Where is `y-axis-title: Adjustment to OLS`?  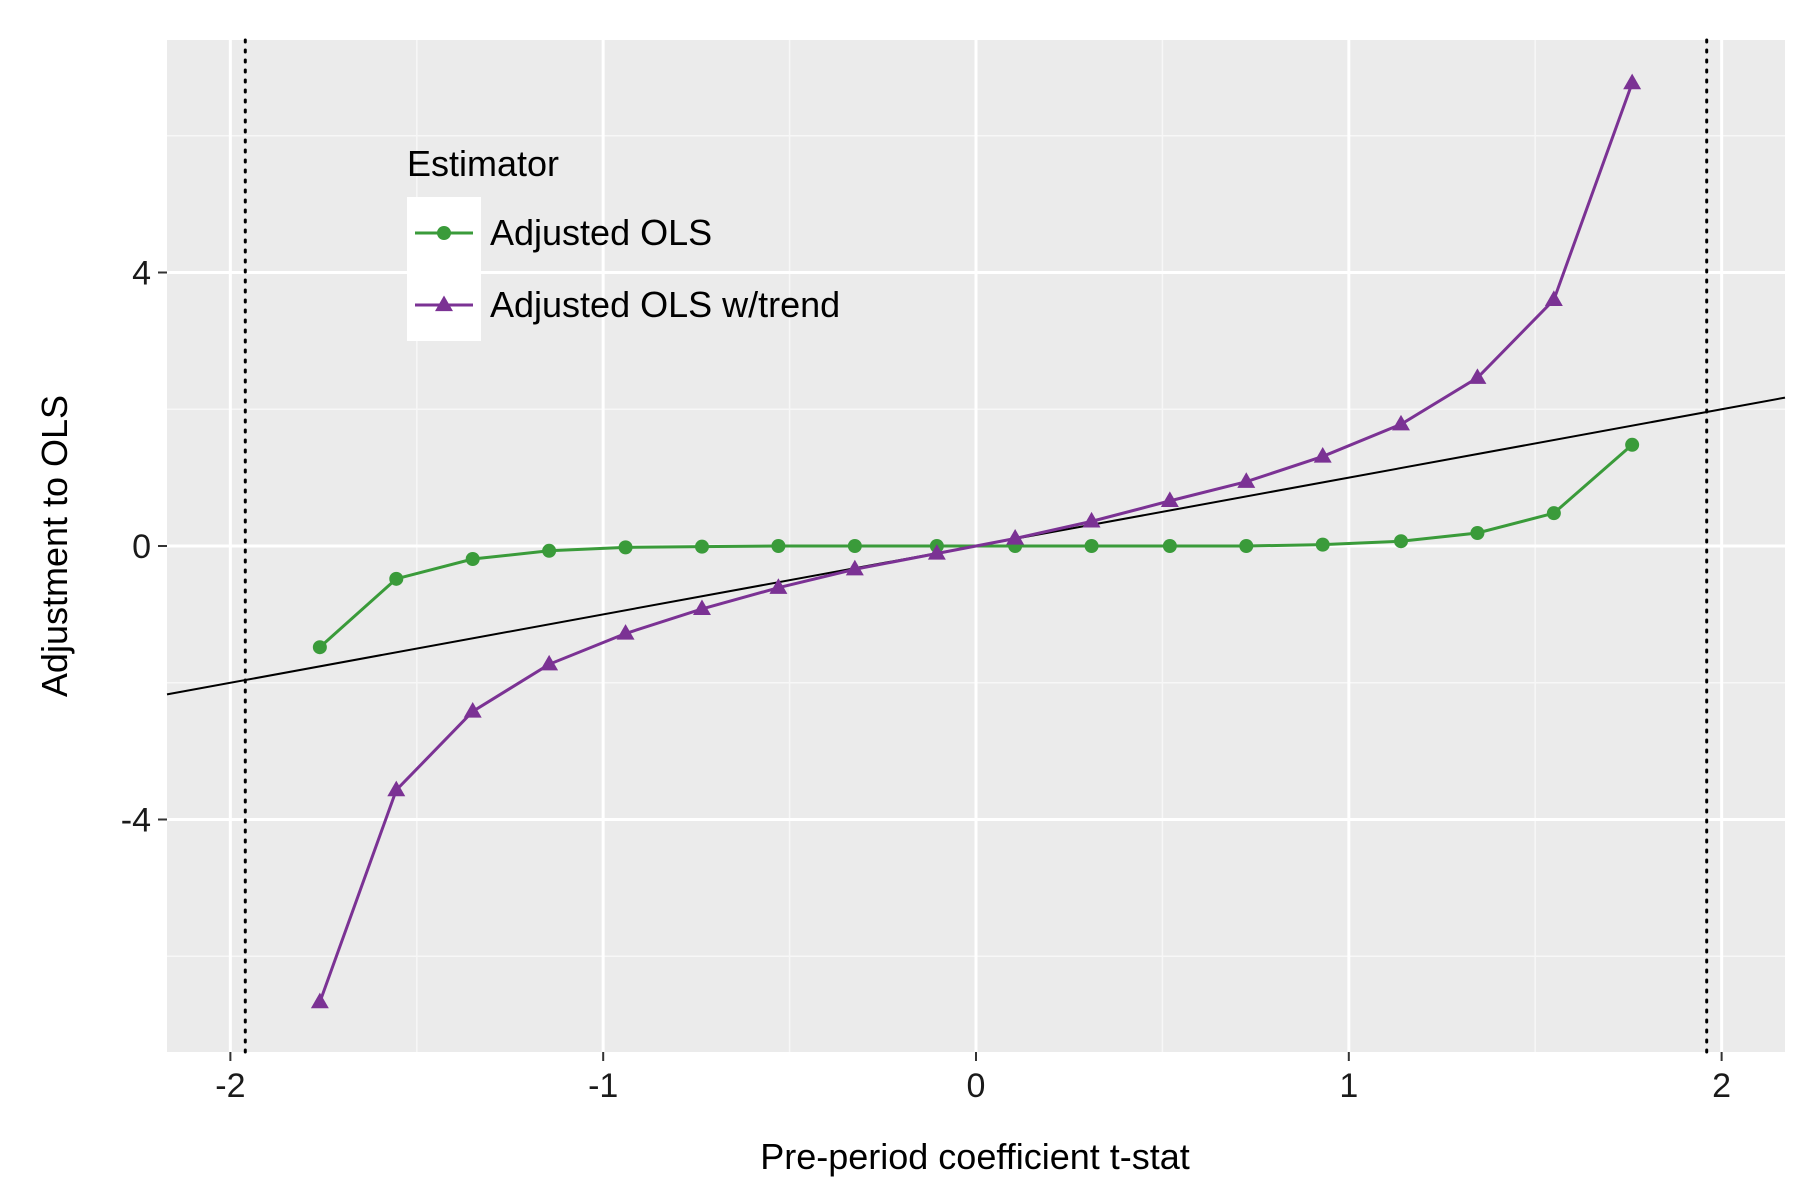 y-axis-title: Adjustment to OLS is located at coordinates (54, 546).